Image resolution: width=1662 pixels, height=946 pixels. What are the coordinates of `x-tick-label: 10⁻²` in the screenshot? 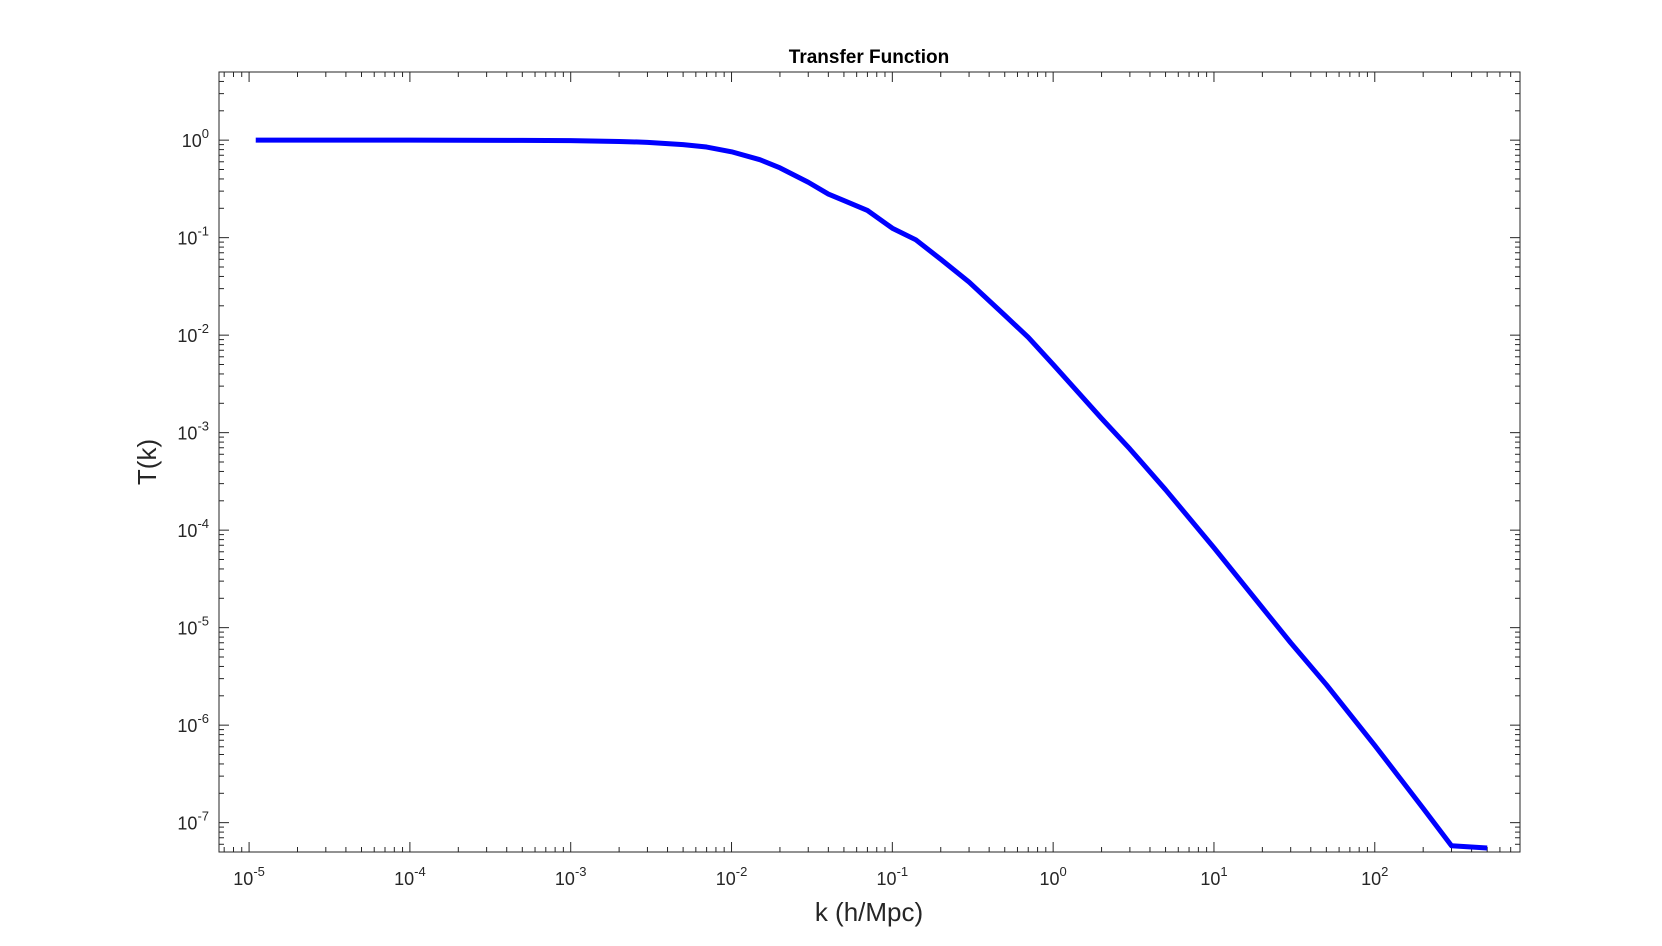 It's located at (732, 876).